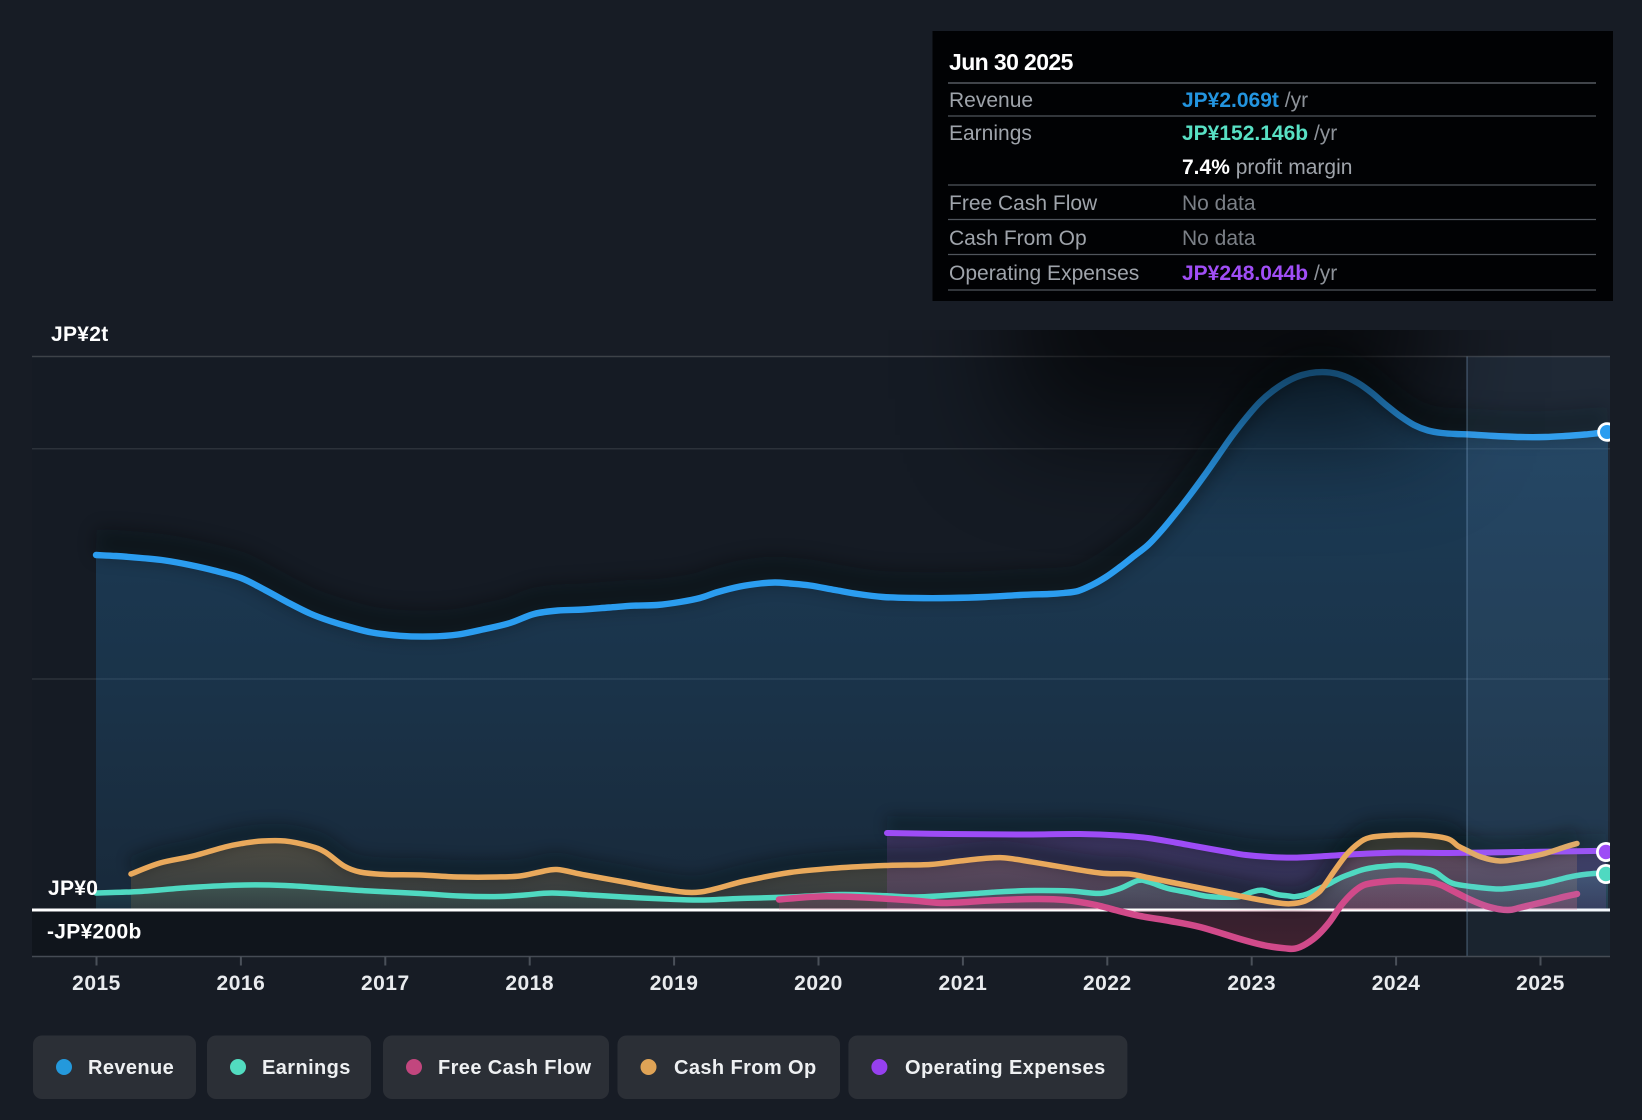 The width and height of the screenshot is (1642, 1120). Describe the element at coordinates (80, 334) in the screenshot. I see `svg-text: JP¥2t` at that location.